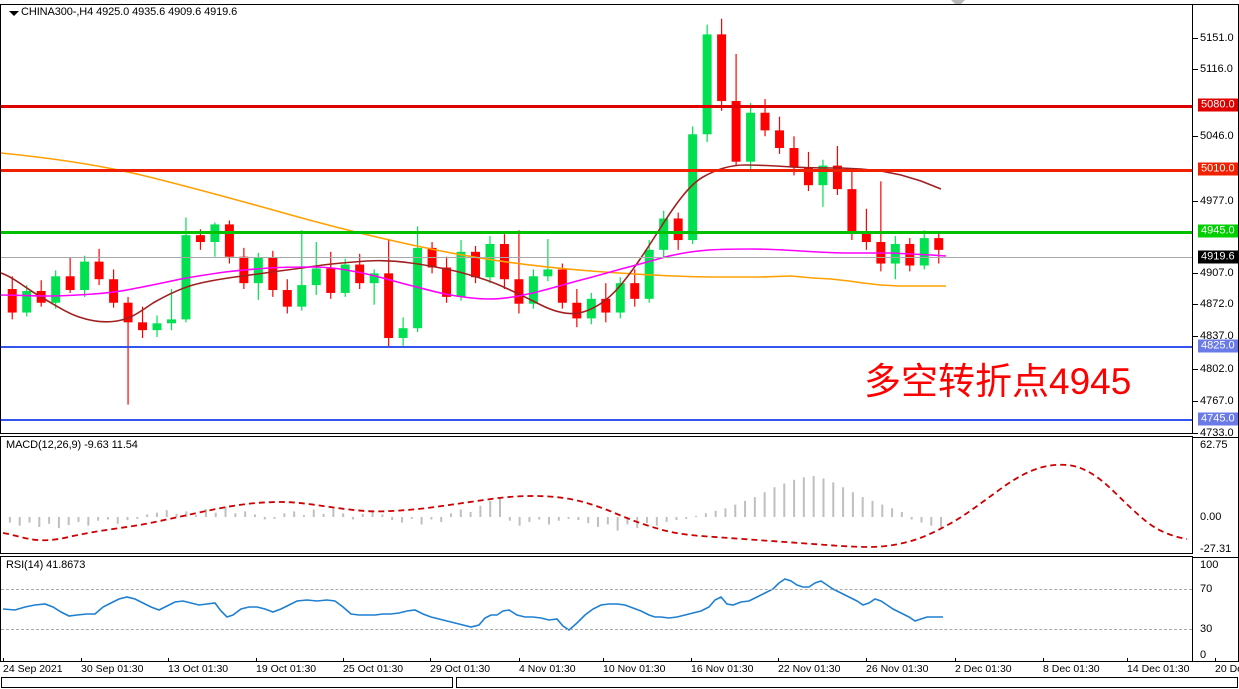 Image resolution: width=1239 pixels, height=689 pixels. Describe the element at coordinates (14, 13) in the screenshot. I see `chevron-down-icon` at that location.